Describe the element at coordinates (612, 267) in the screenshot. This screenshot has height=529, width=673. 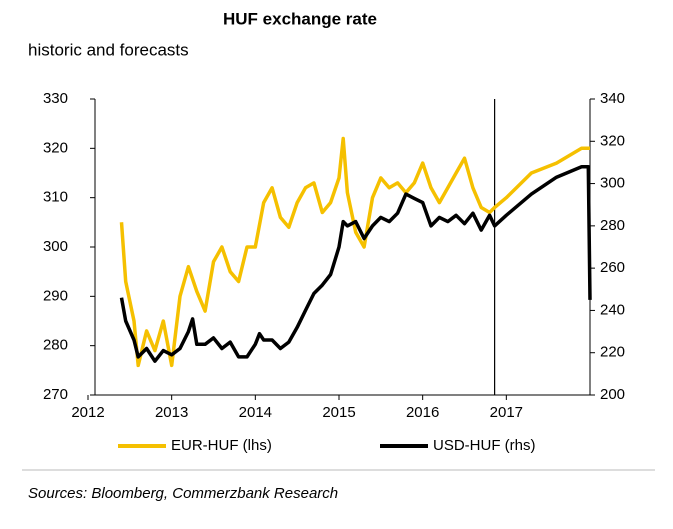
I see `y2-tick-label: 260` at that location.